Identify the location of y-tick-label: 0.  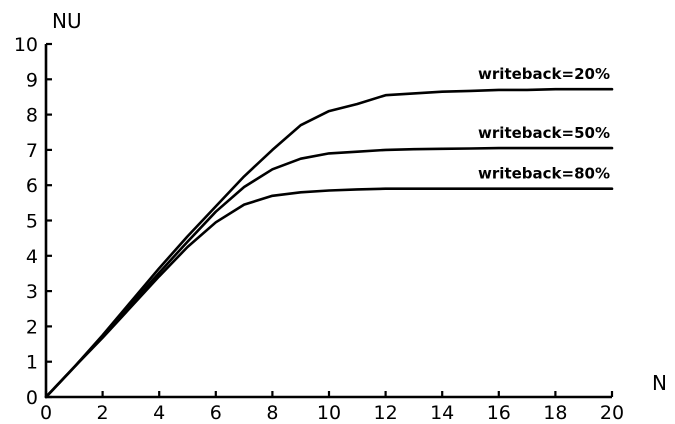
(32, 398).